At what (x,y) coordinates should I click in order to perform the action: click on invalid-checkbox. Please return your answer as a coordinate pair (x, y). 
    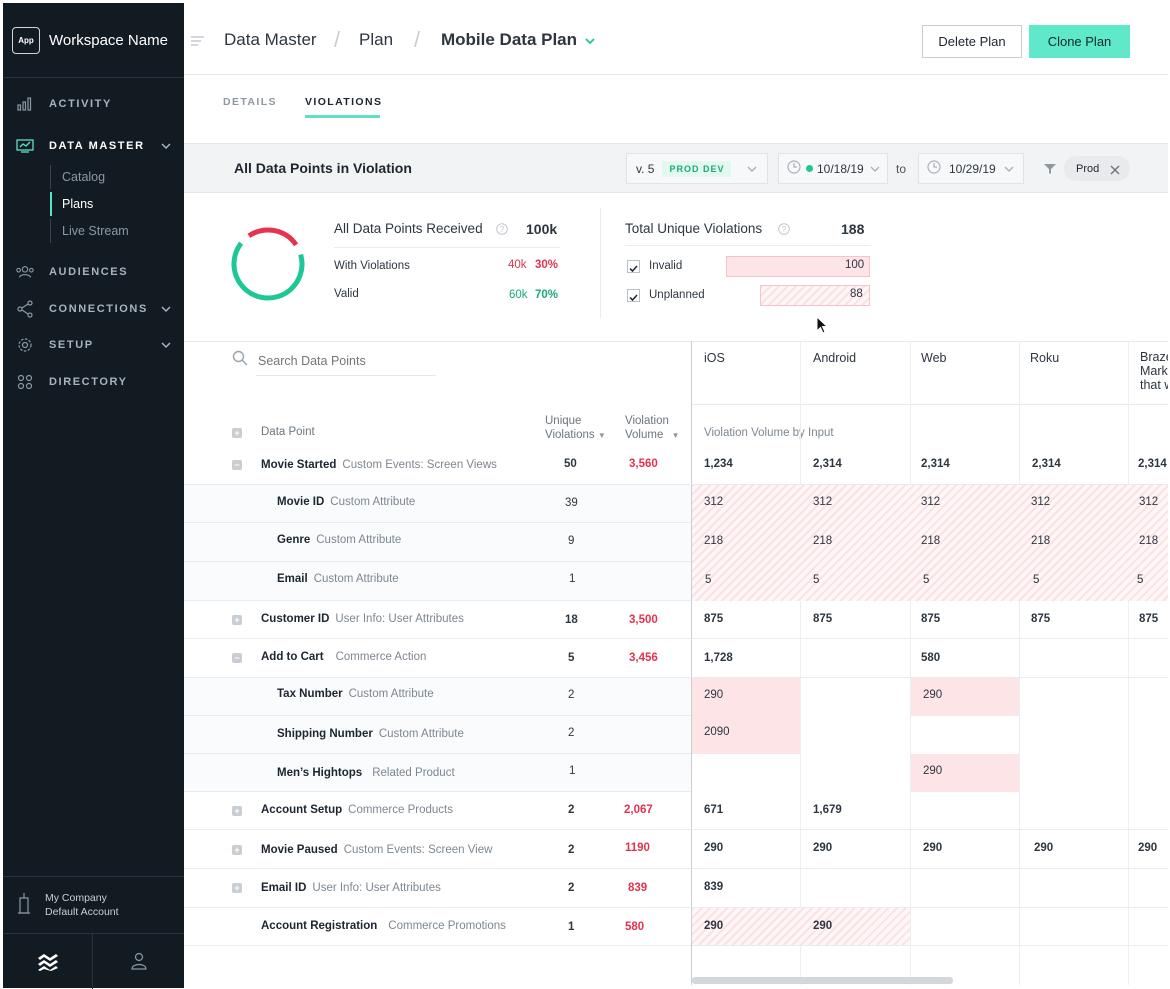
    Looking at the image, I should click on (633, 266).